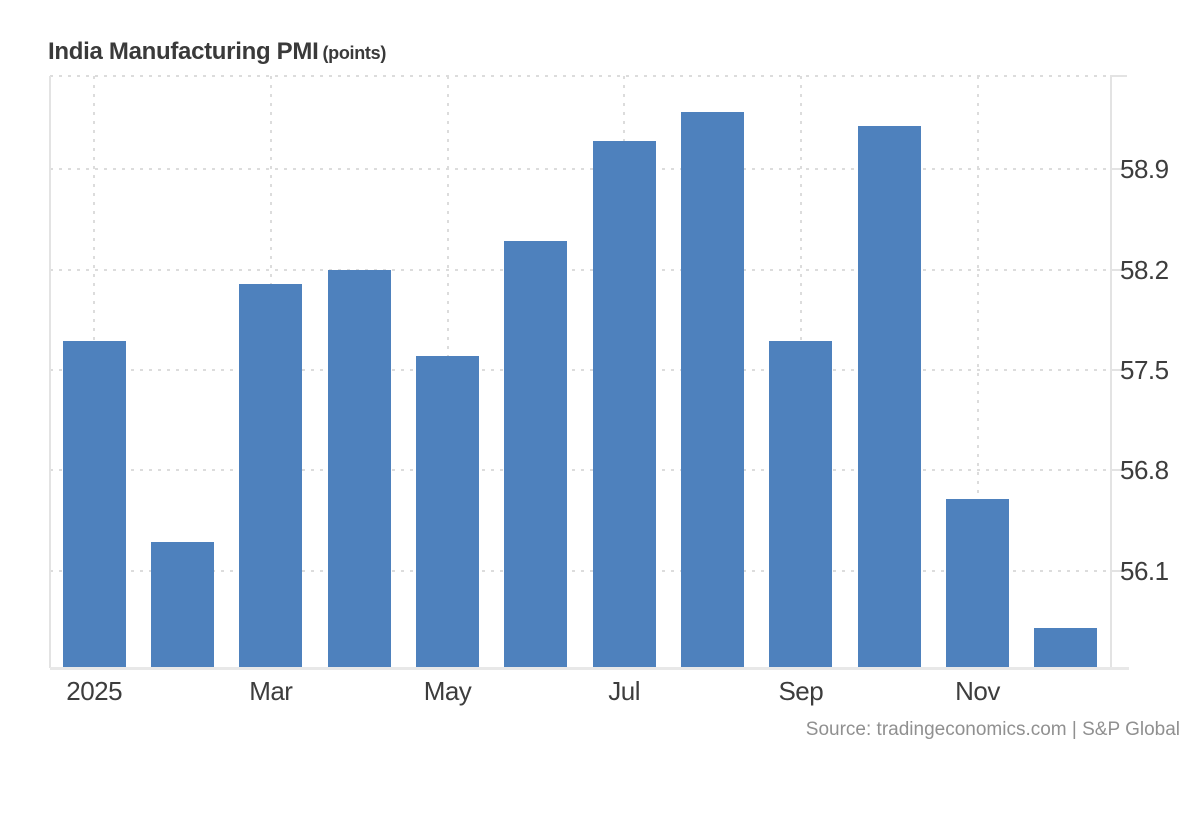  I want to click on bar-nov-2025, so click(977, 583).